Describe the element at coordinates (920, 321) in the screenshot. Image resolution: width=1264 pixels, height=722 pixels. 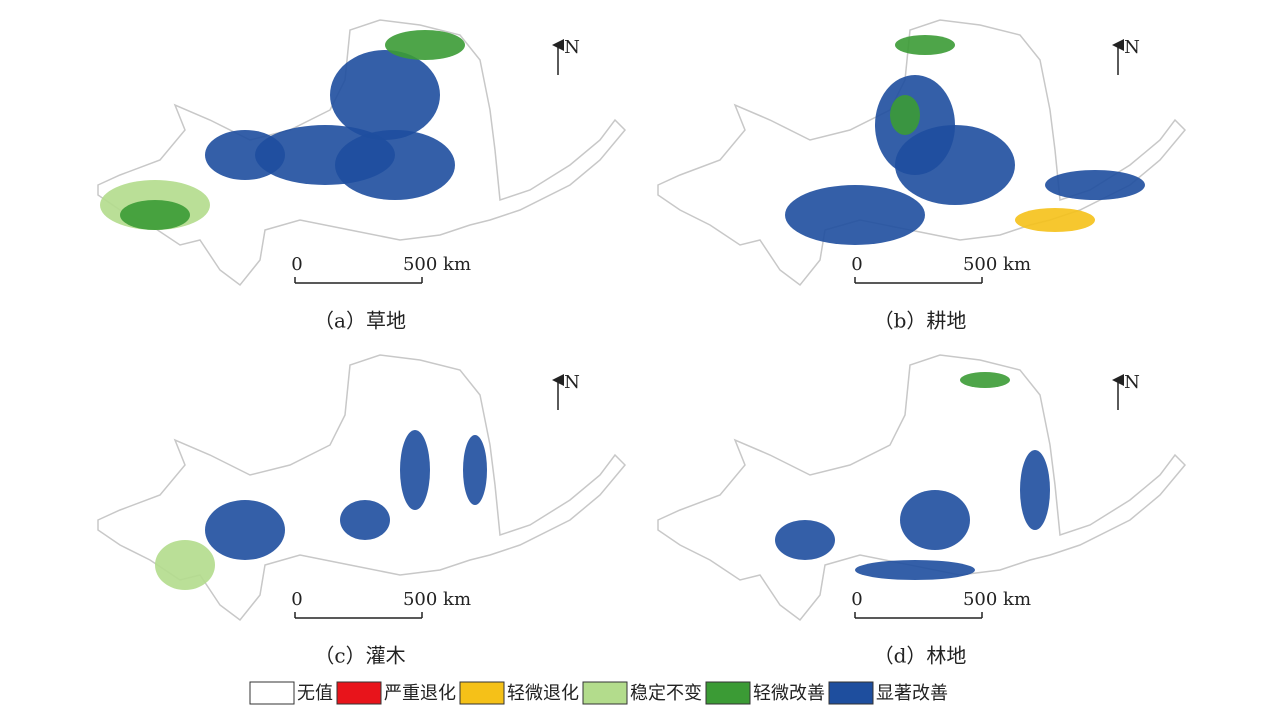
I see `panel-caption: （b）耕地` at that location.